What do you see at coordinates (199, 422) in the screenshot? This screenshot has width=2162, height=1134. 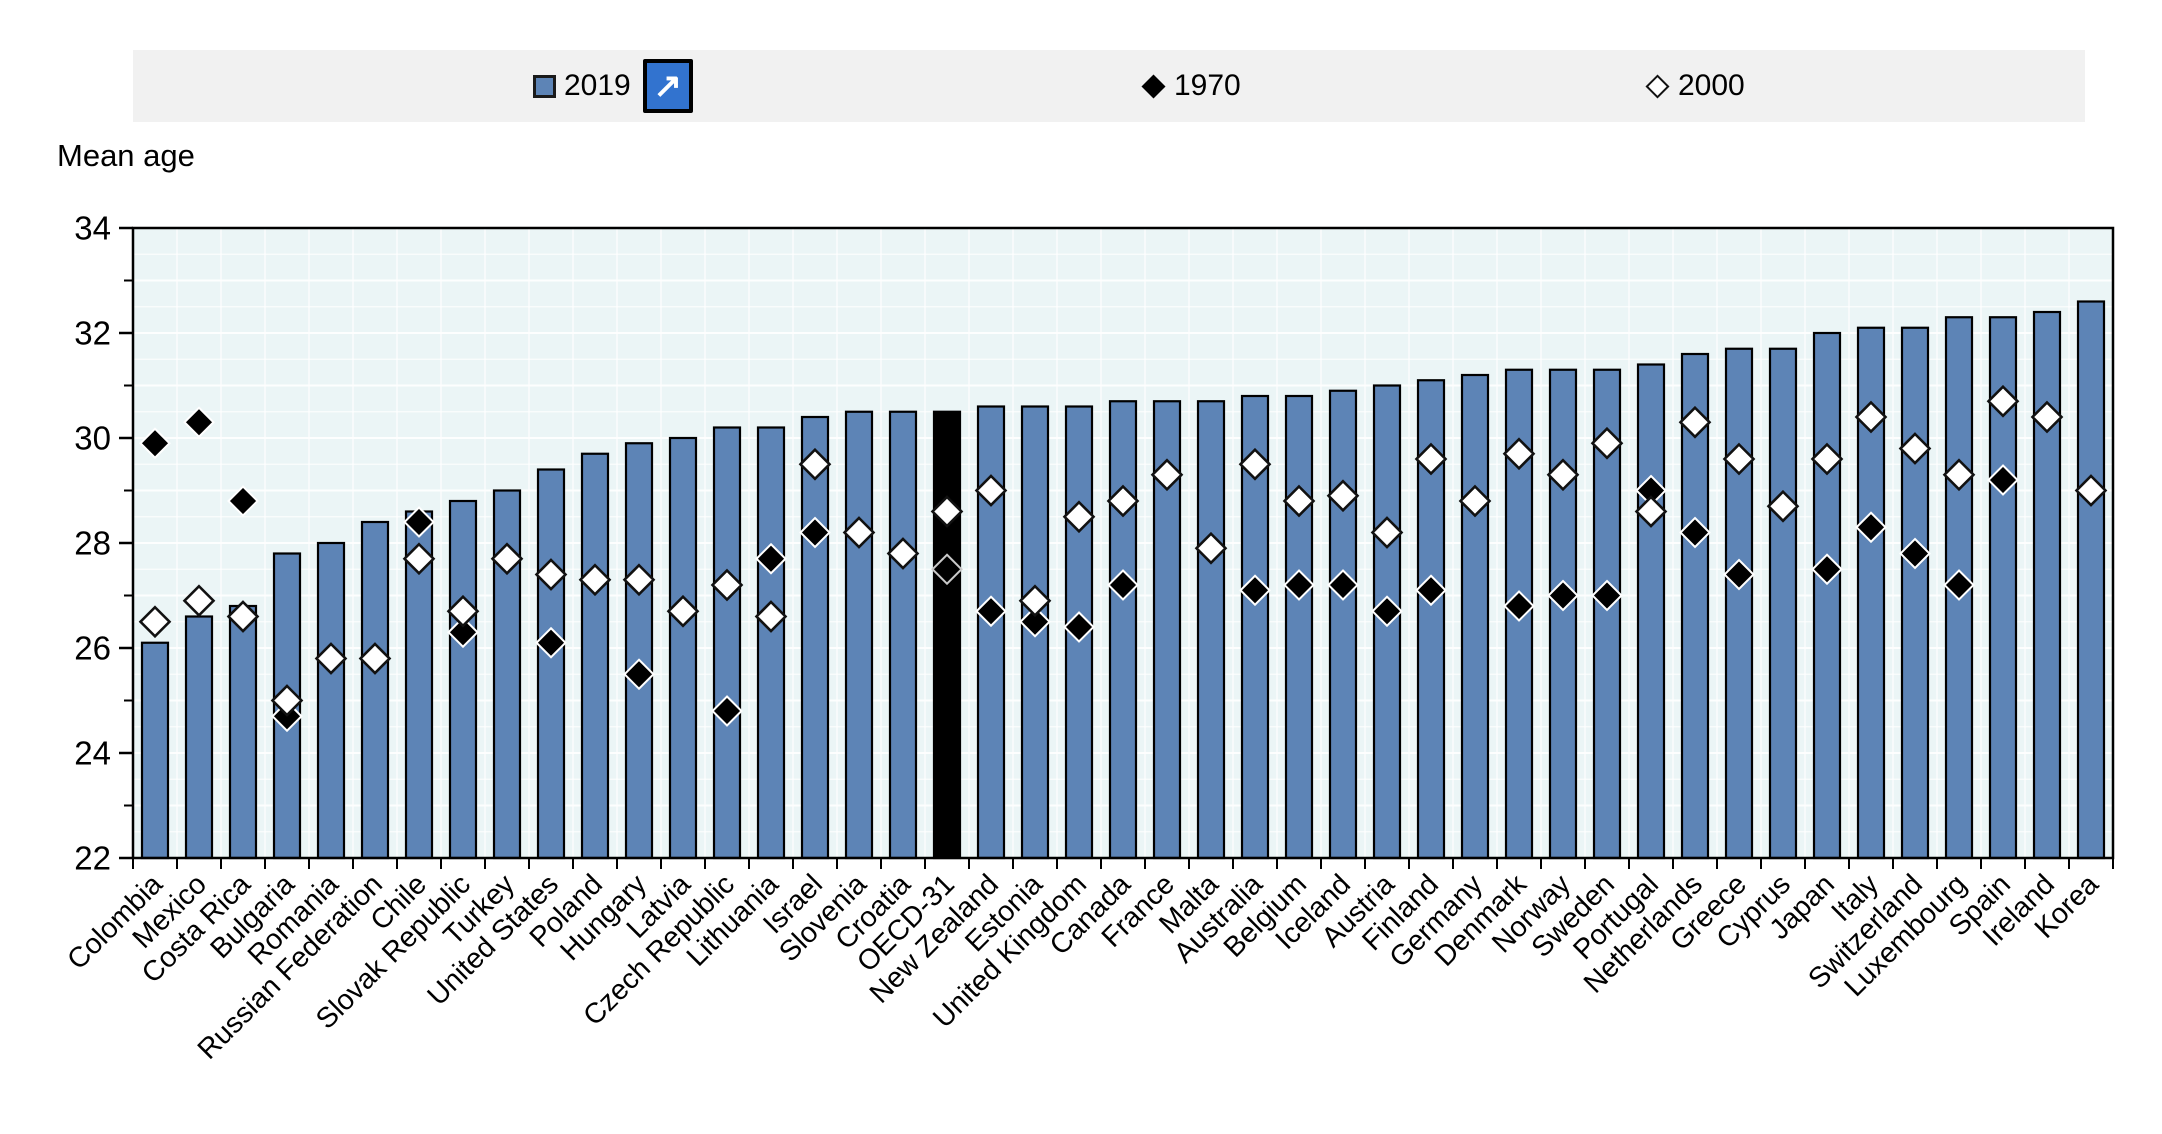 I see `marker-1970-mexico` at bounding box center [199, 422].